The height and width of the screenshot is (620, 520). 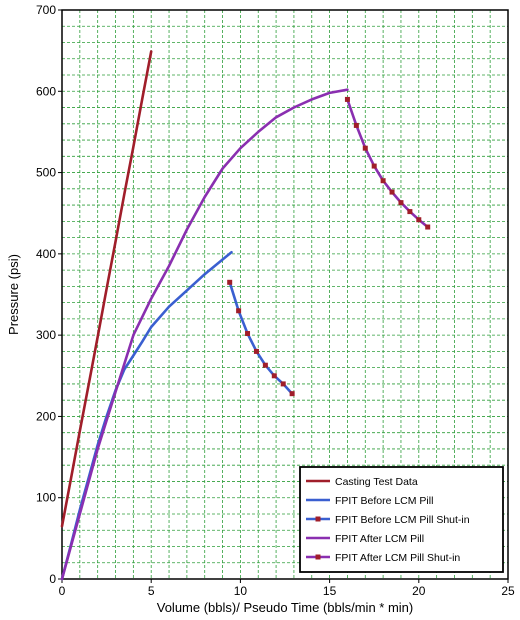 I want to click on x-tick-label: 5, so click(x=151, y=591).